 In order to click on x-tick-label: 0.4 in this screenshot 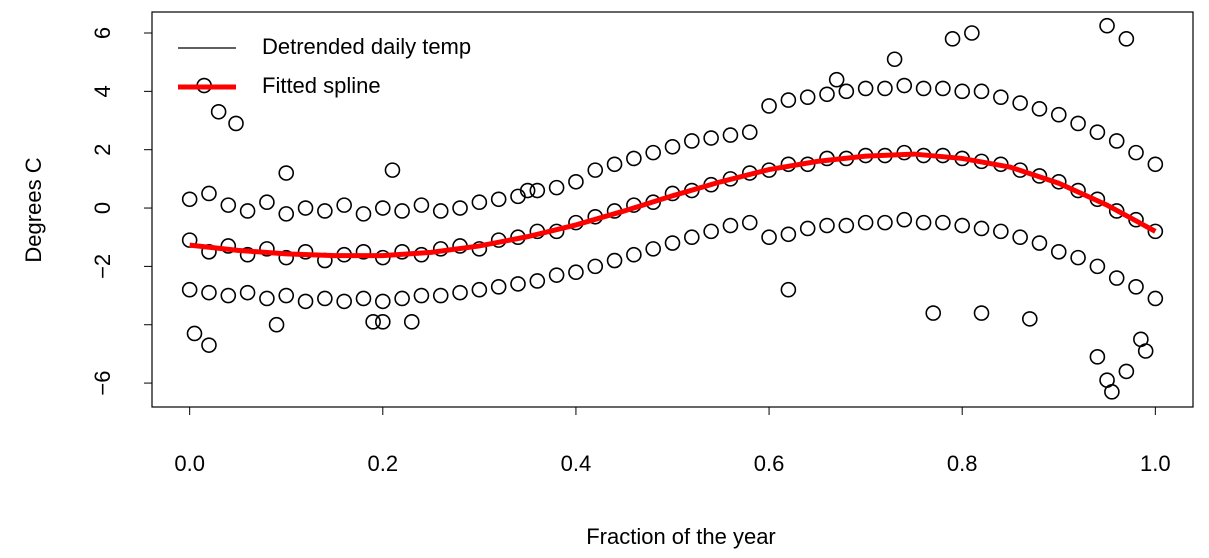, I will do `click(576, 463)`.